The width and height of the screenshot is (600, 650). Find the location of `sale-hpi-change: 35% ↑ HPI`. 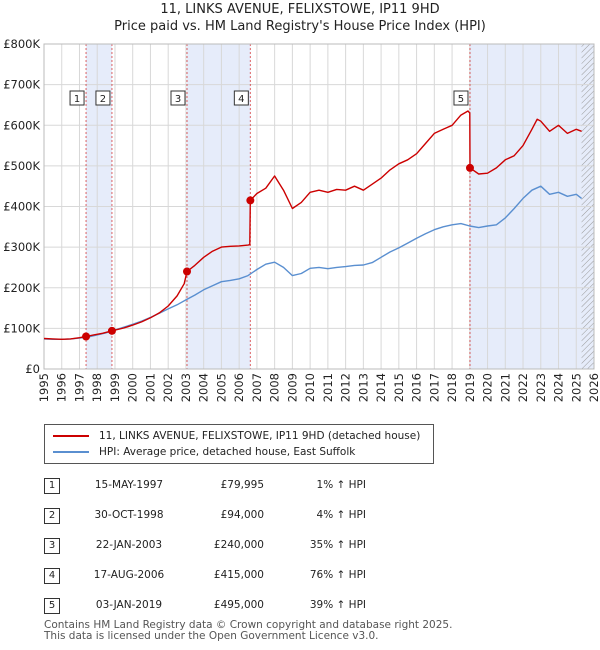

sale-hpi-change: 35% ↑ HPI is located at coordinates (337, 545).